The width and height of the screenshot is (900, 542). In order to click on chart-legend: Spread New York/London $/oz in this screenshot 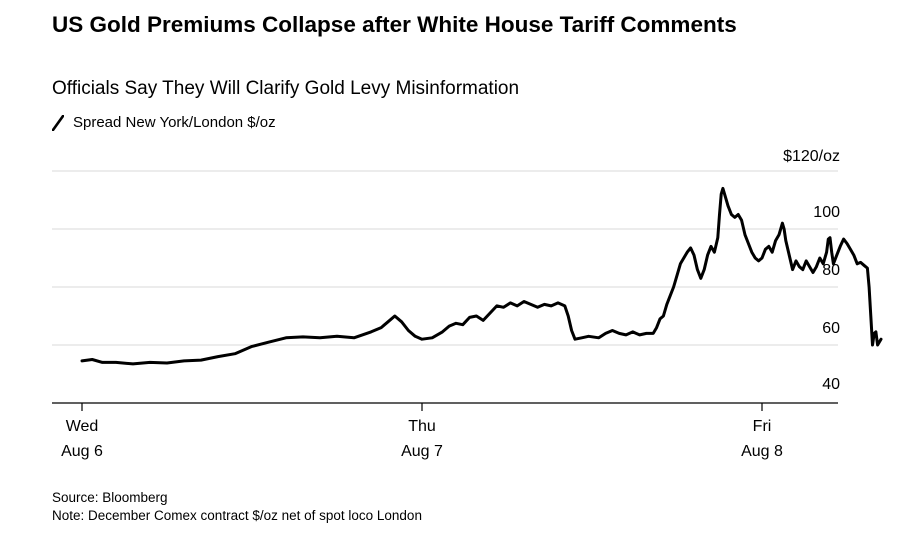, I will do `click(164, 123)`.